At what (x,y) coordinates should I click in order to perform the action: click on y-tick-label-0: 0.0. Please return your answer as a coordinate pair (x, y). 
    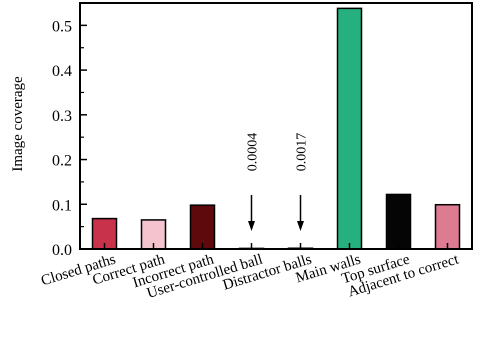
    Looking at the image, I should click on (62, 250).